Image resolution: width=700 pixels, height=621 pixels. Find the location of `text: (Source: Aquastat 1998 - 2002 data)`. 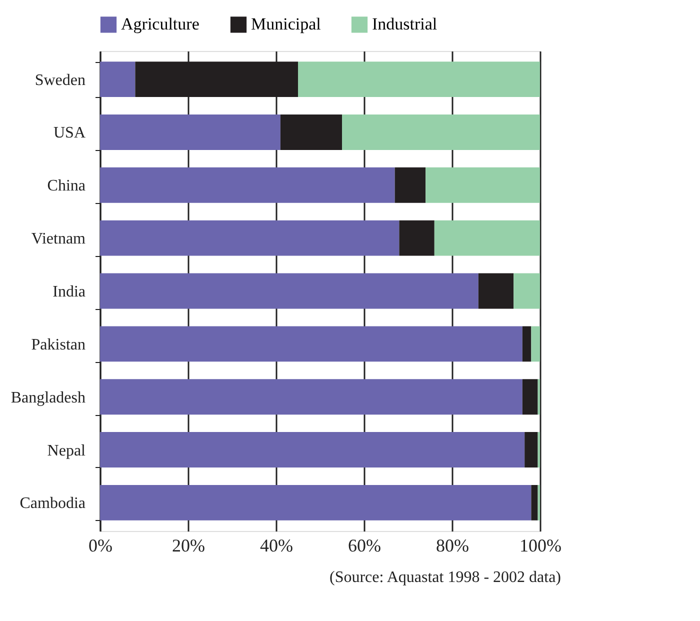

text: (Source: Aquastat 1998 - 2002 data) is located at coordinates (445, 577).